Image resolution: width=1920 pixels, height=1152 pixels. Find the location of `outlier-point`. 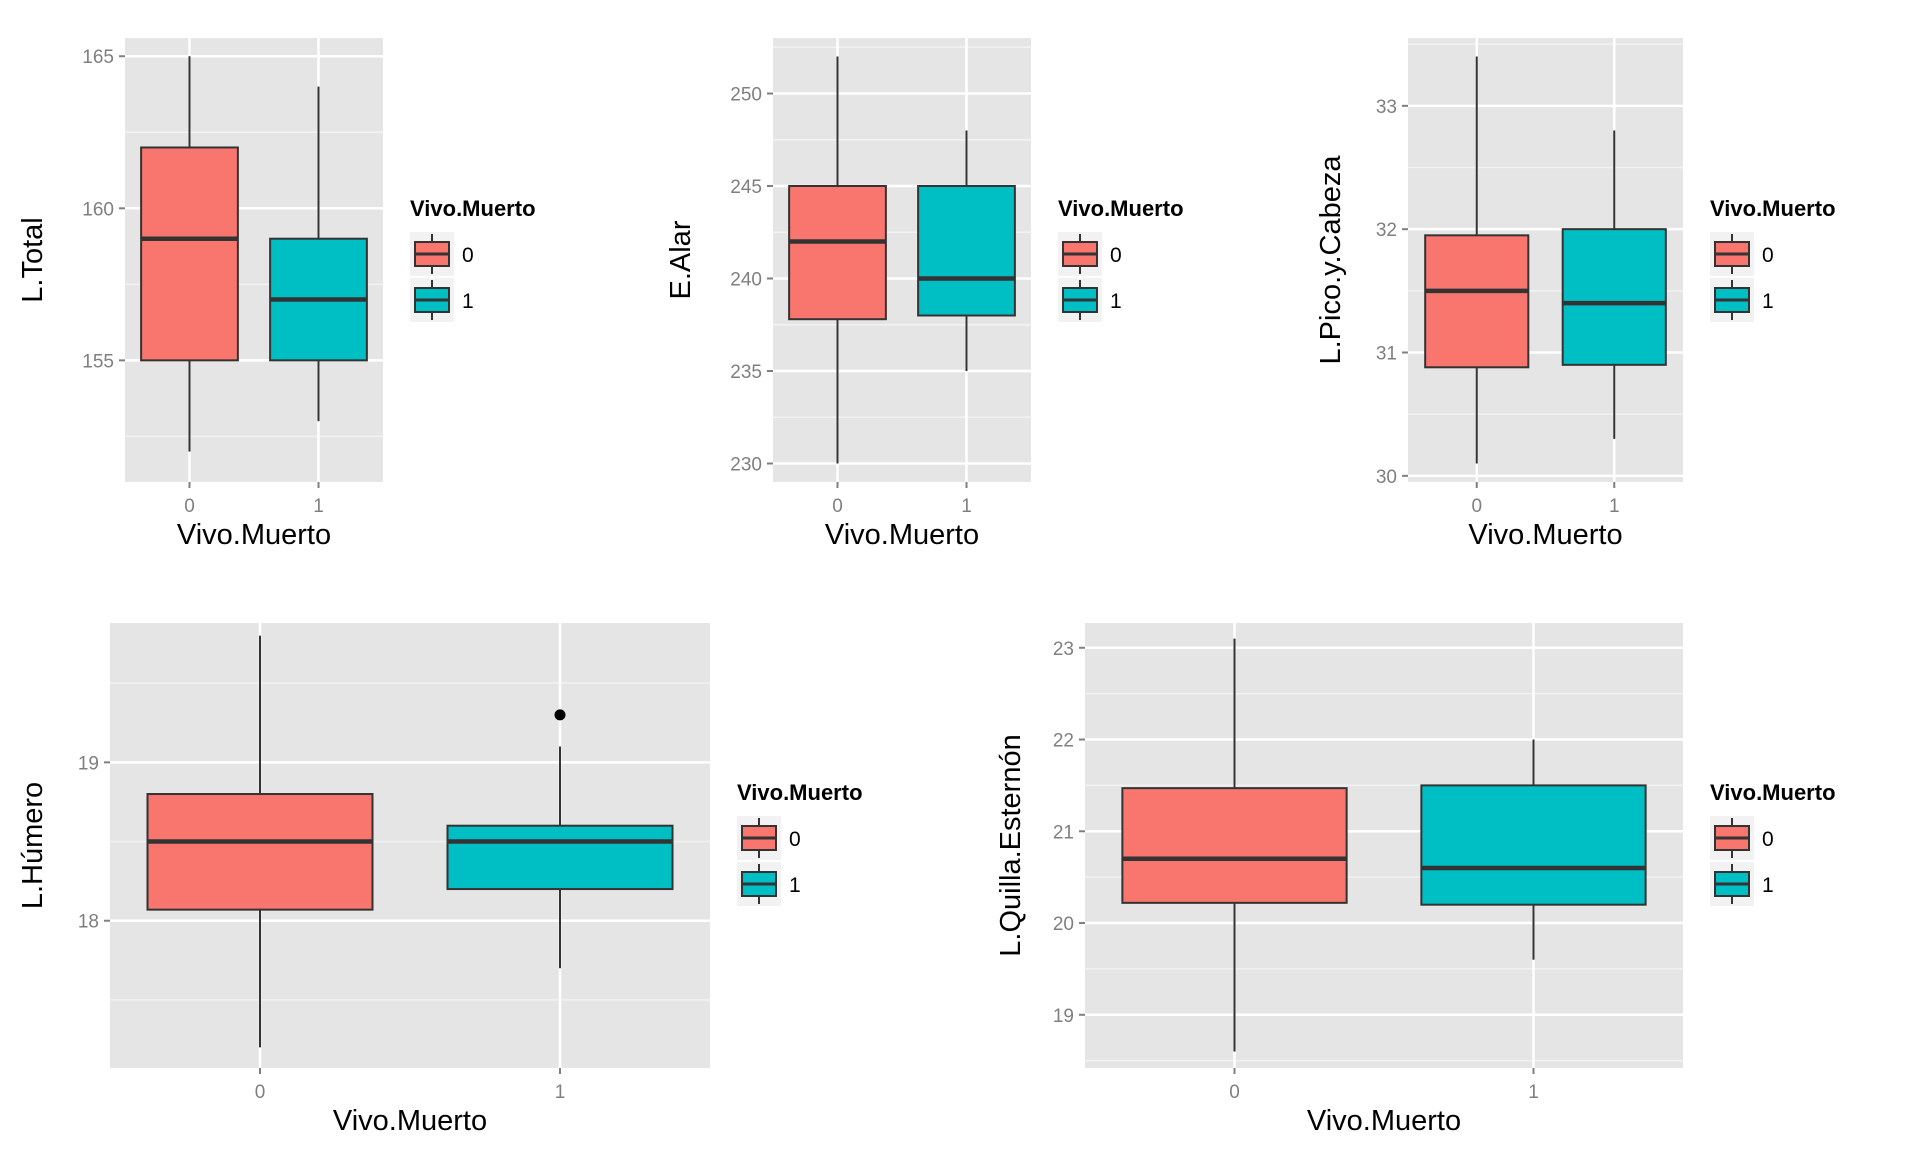

outlier-point is located at coordinates (560, 715).